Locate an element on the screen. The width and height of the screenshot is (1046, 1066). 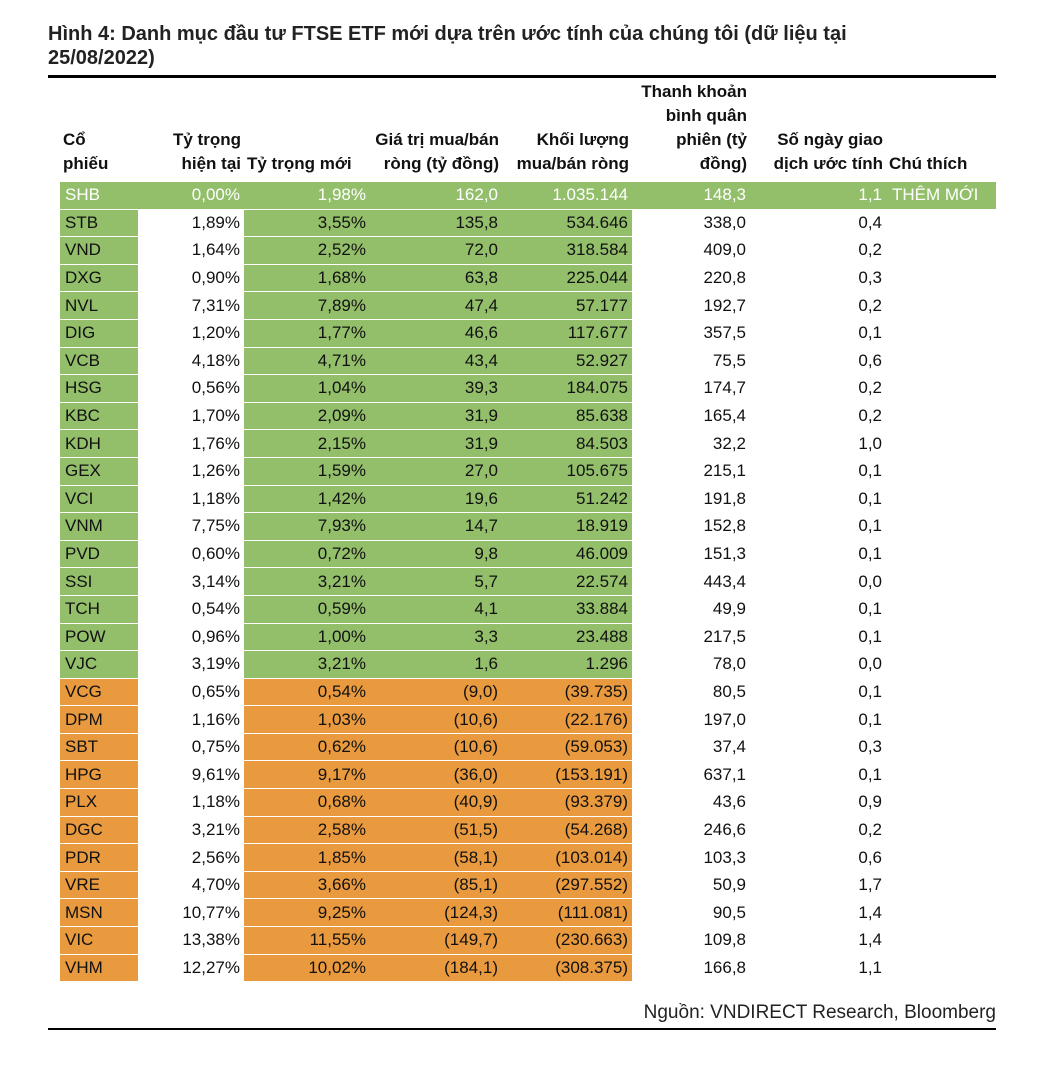
cell-ticker: PDR is located at coordinates (99, 857).